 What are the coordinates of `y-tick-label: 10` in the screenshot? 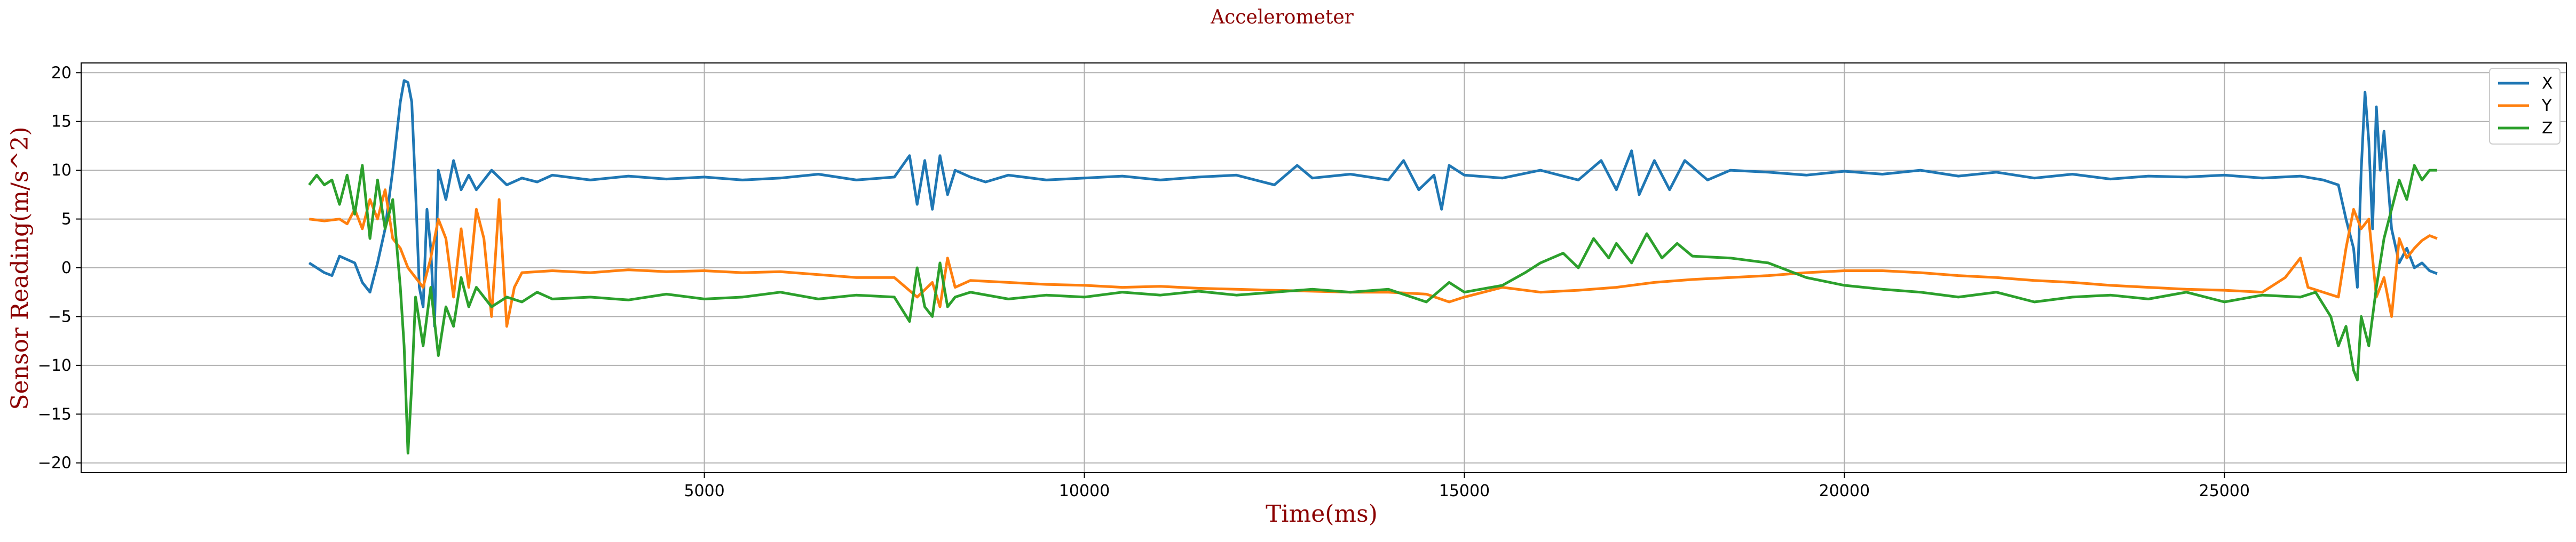 It's located at (61, 170).